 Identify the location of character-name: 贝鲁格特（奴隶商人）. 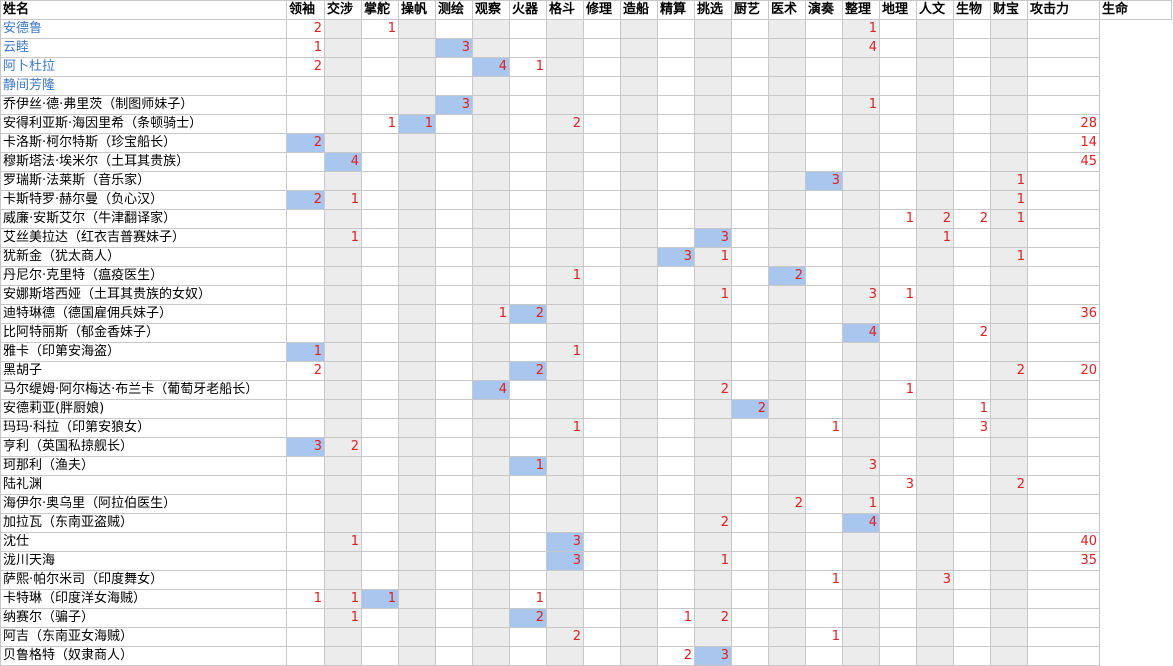
(143, 656).